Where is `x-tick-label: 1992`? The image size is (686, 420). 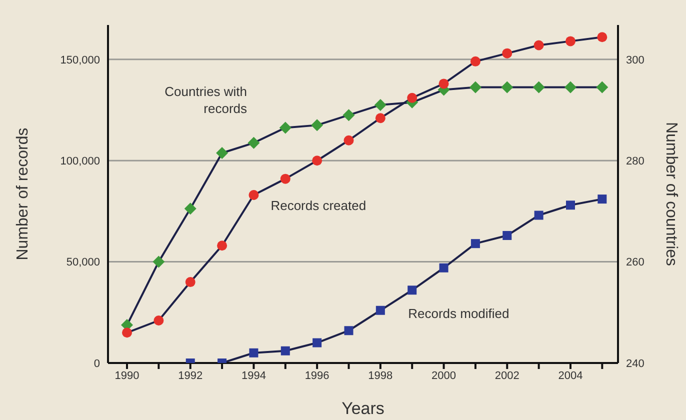
x-tick-label: 1992 is located at coordinates (190, 376).